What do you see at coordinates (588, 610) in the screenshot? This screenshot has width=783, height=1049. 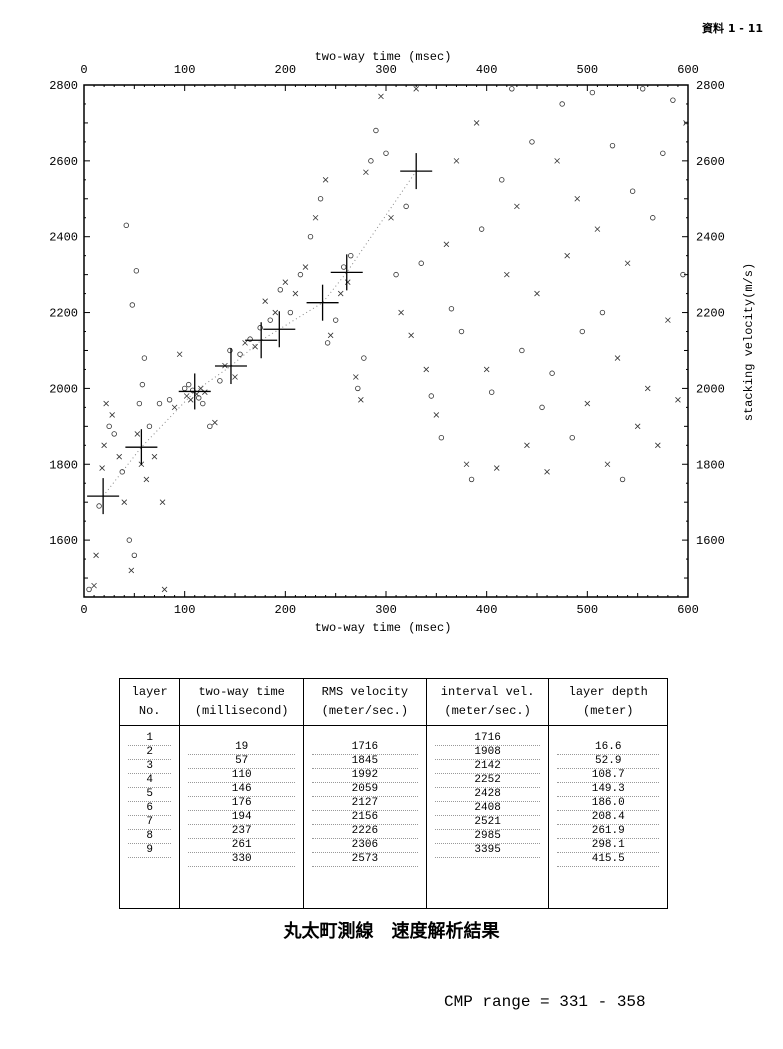 I see `x-tick-label: 500` at bounding box center [588, 610].